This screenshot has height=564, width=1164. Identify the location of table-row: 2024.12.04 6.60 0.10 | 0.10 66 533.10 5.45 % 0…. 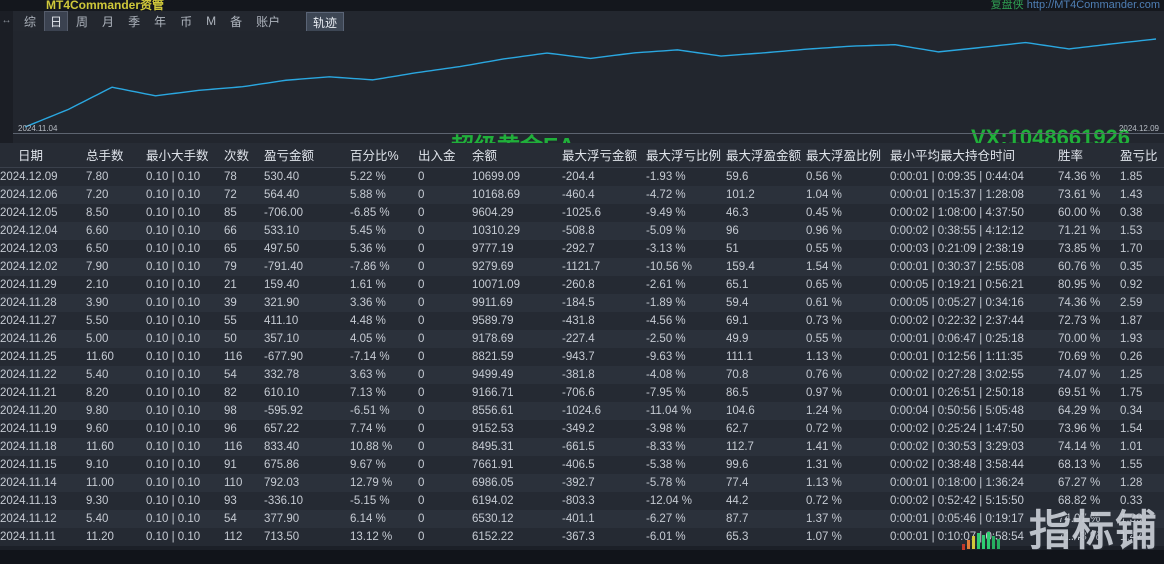
(582, 231).